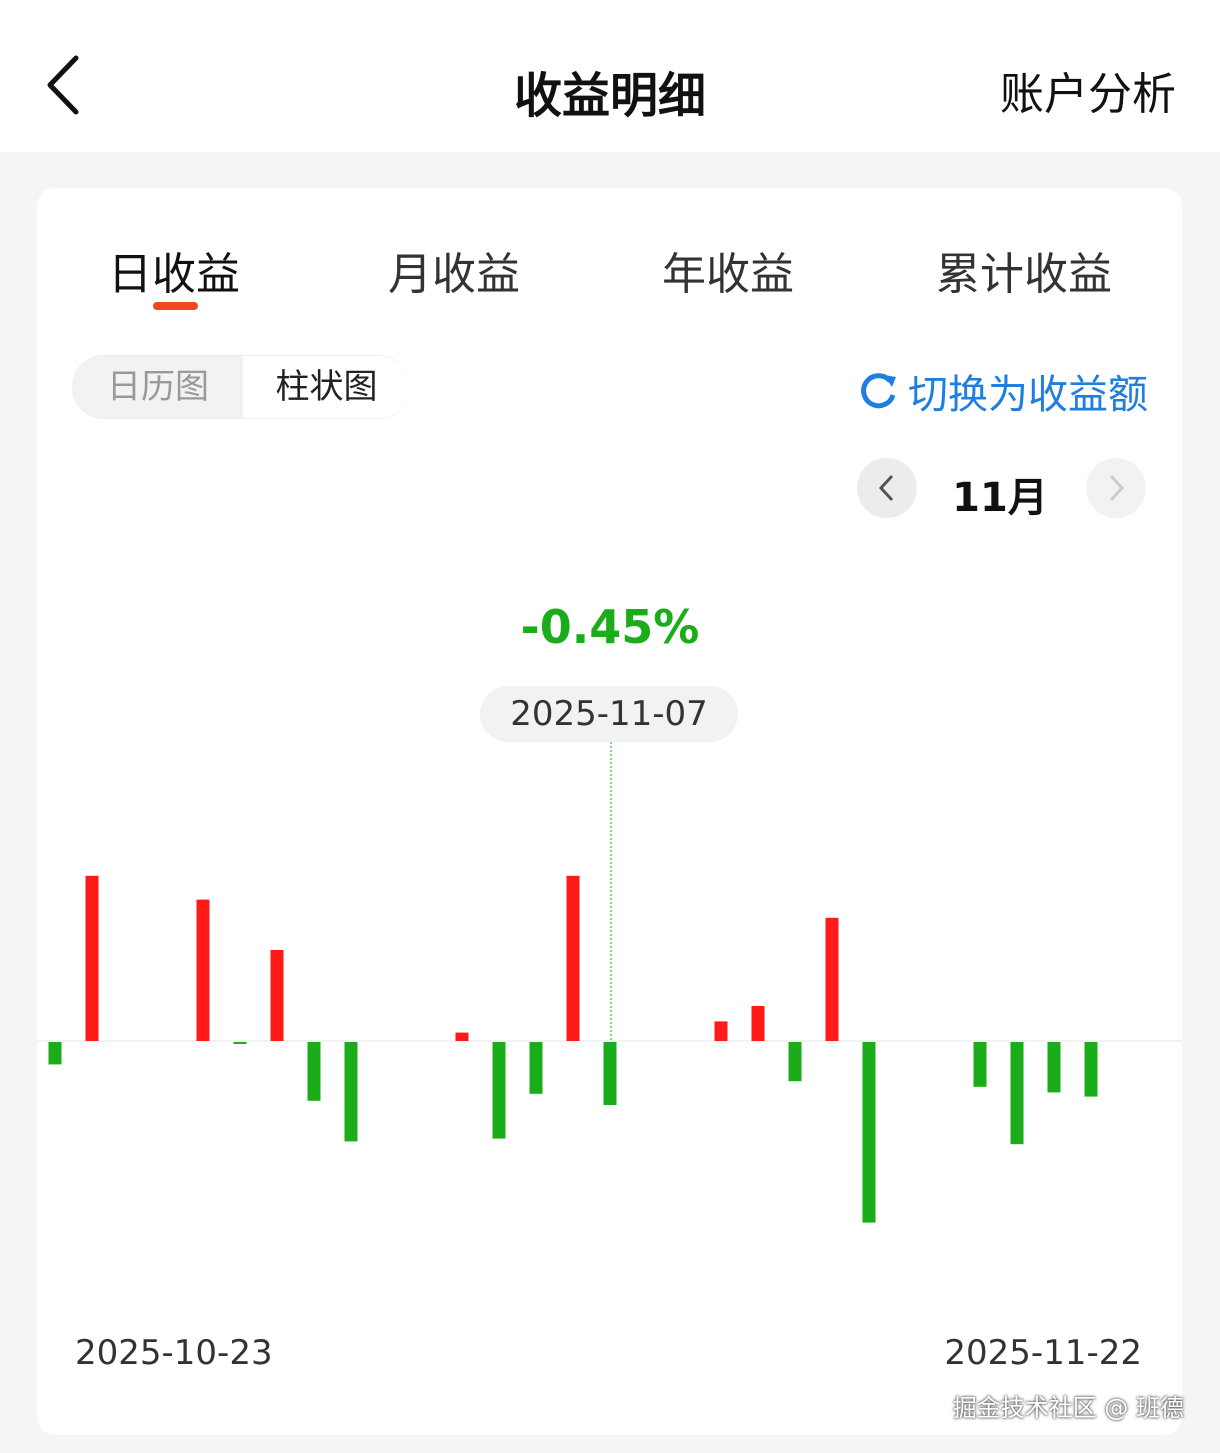 This screenshot has height=1453, width=1220. What do you see at coordinates (1024, 274) in the screenshot?
I see `tab-cumulative: 累计收益` at bounding box center [1024, 274].